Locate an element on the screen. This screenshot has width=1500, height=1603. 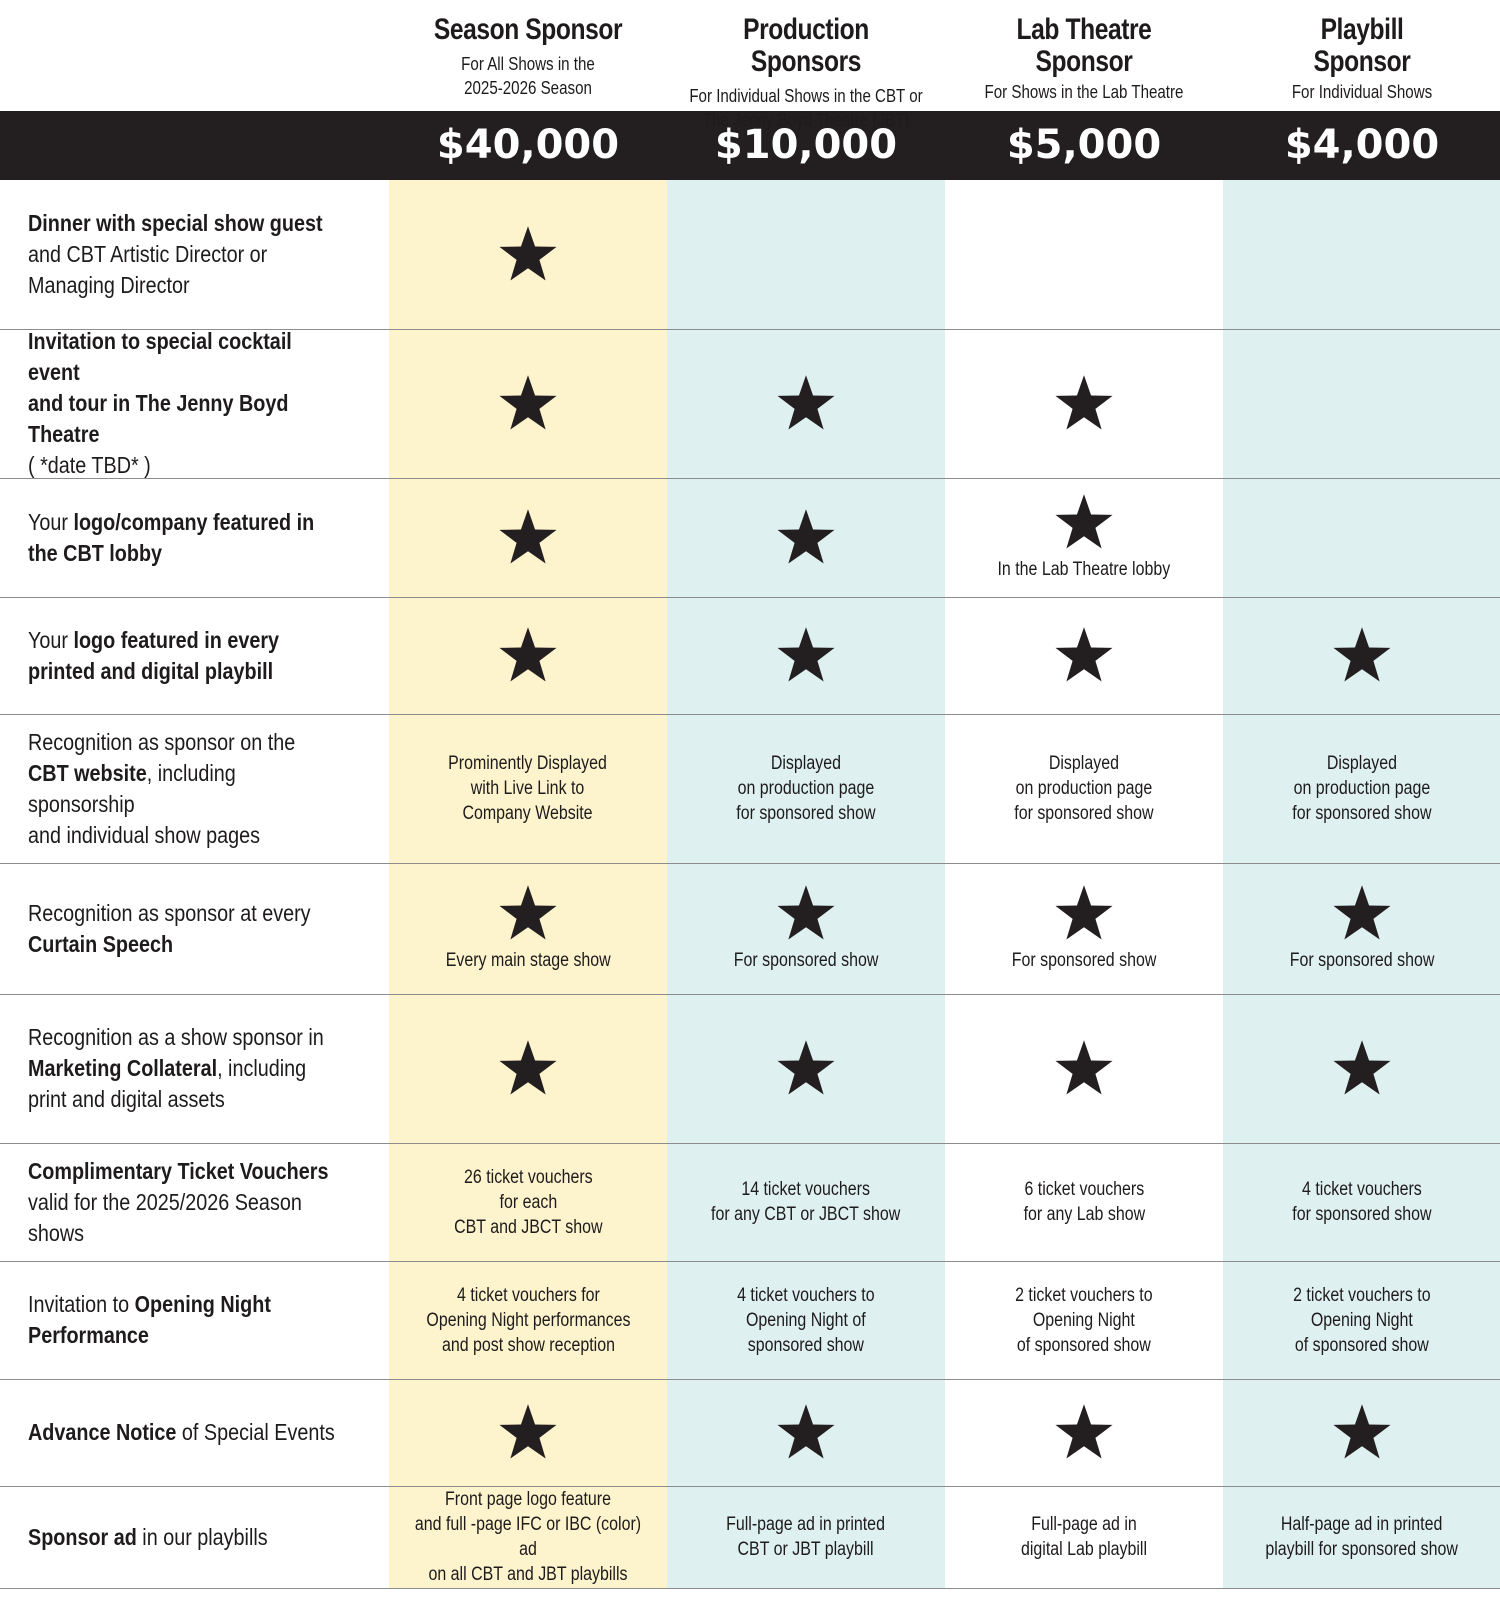
benefit-cell: 6 ticket vouchers for any Lab show is located at coordinates (1084, 1202).